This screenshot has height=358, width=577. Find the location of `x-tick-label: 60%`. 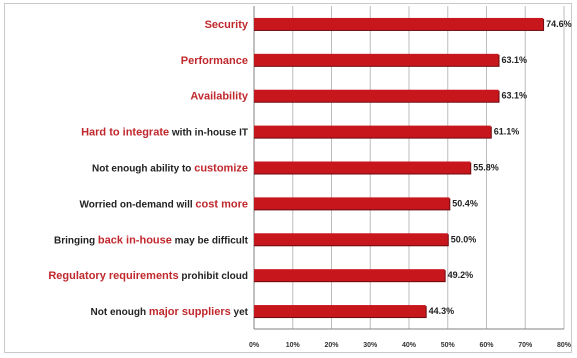

x-tick-label: 60% is located at coordinates (486, 345).